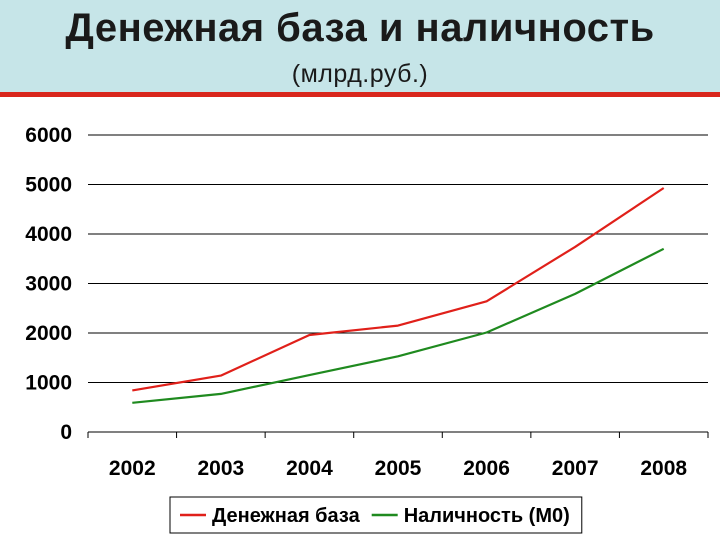  I want to click on legend-label-1: Денежная база, so click(286, 516).